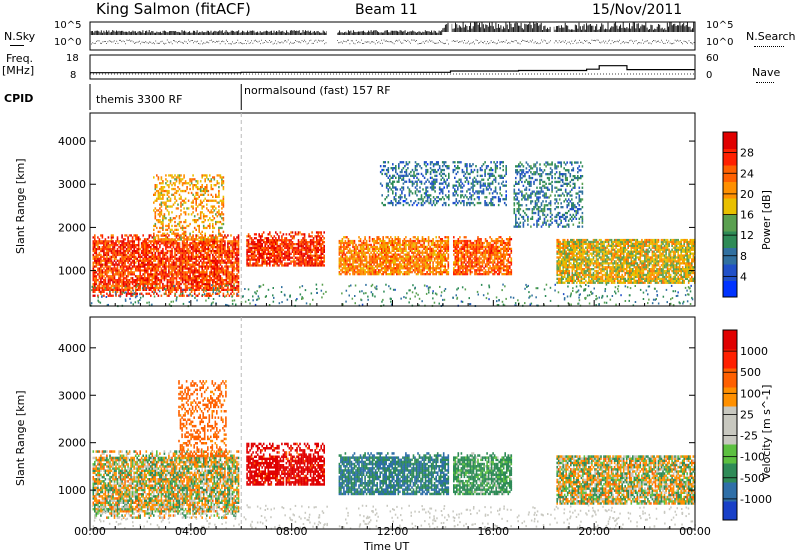 The image size is (800, 554). I want to click on nave-tick-bottom: 0, so click(709, 75).